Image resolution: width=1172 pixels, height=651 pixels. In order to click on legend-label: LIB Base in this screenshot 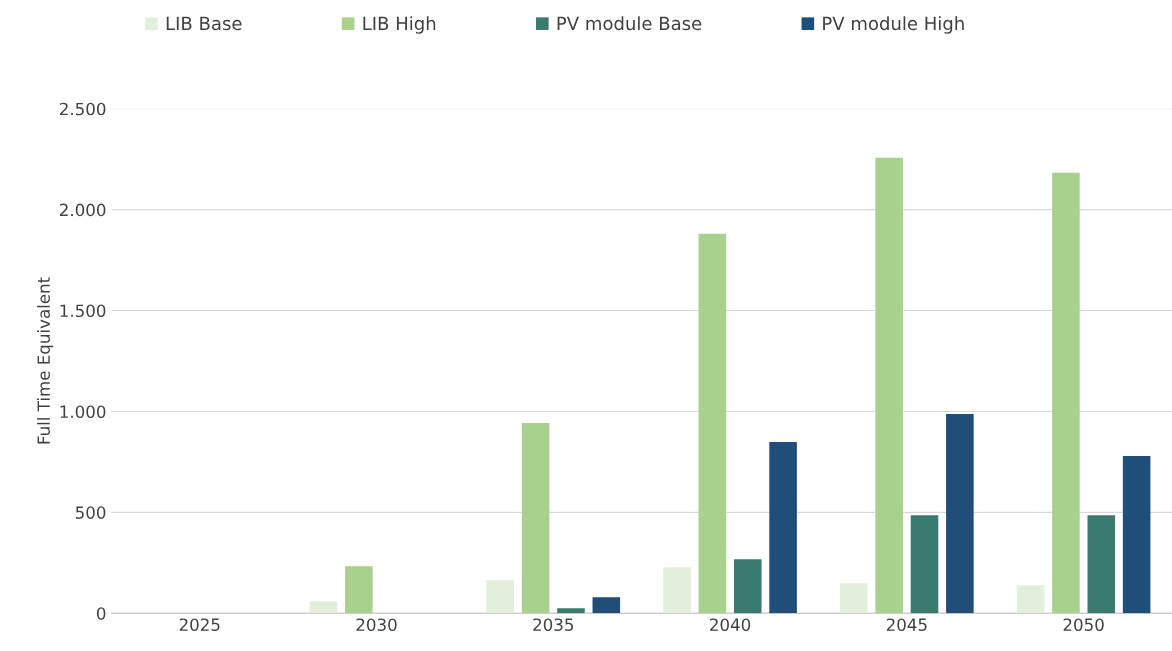, I will do `click(204, 23)`.